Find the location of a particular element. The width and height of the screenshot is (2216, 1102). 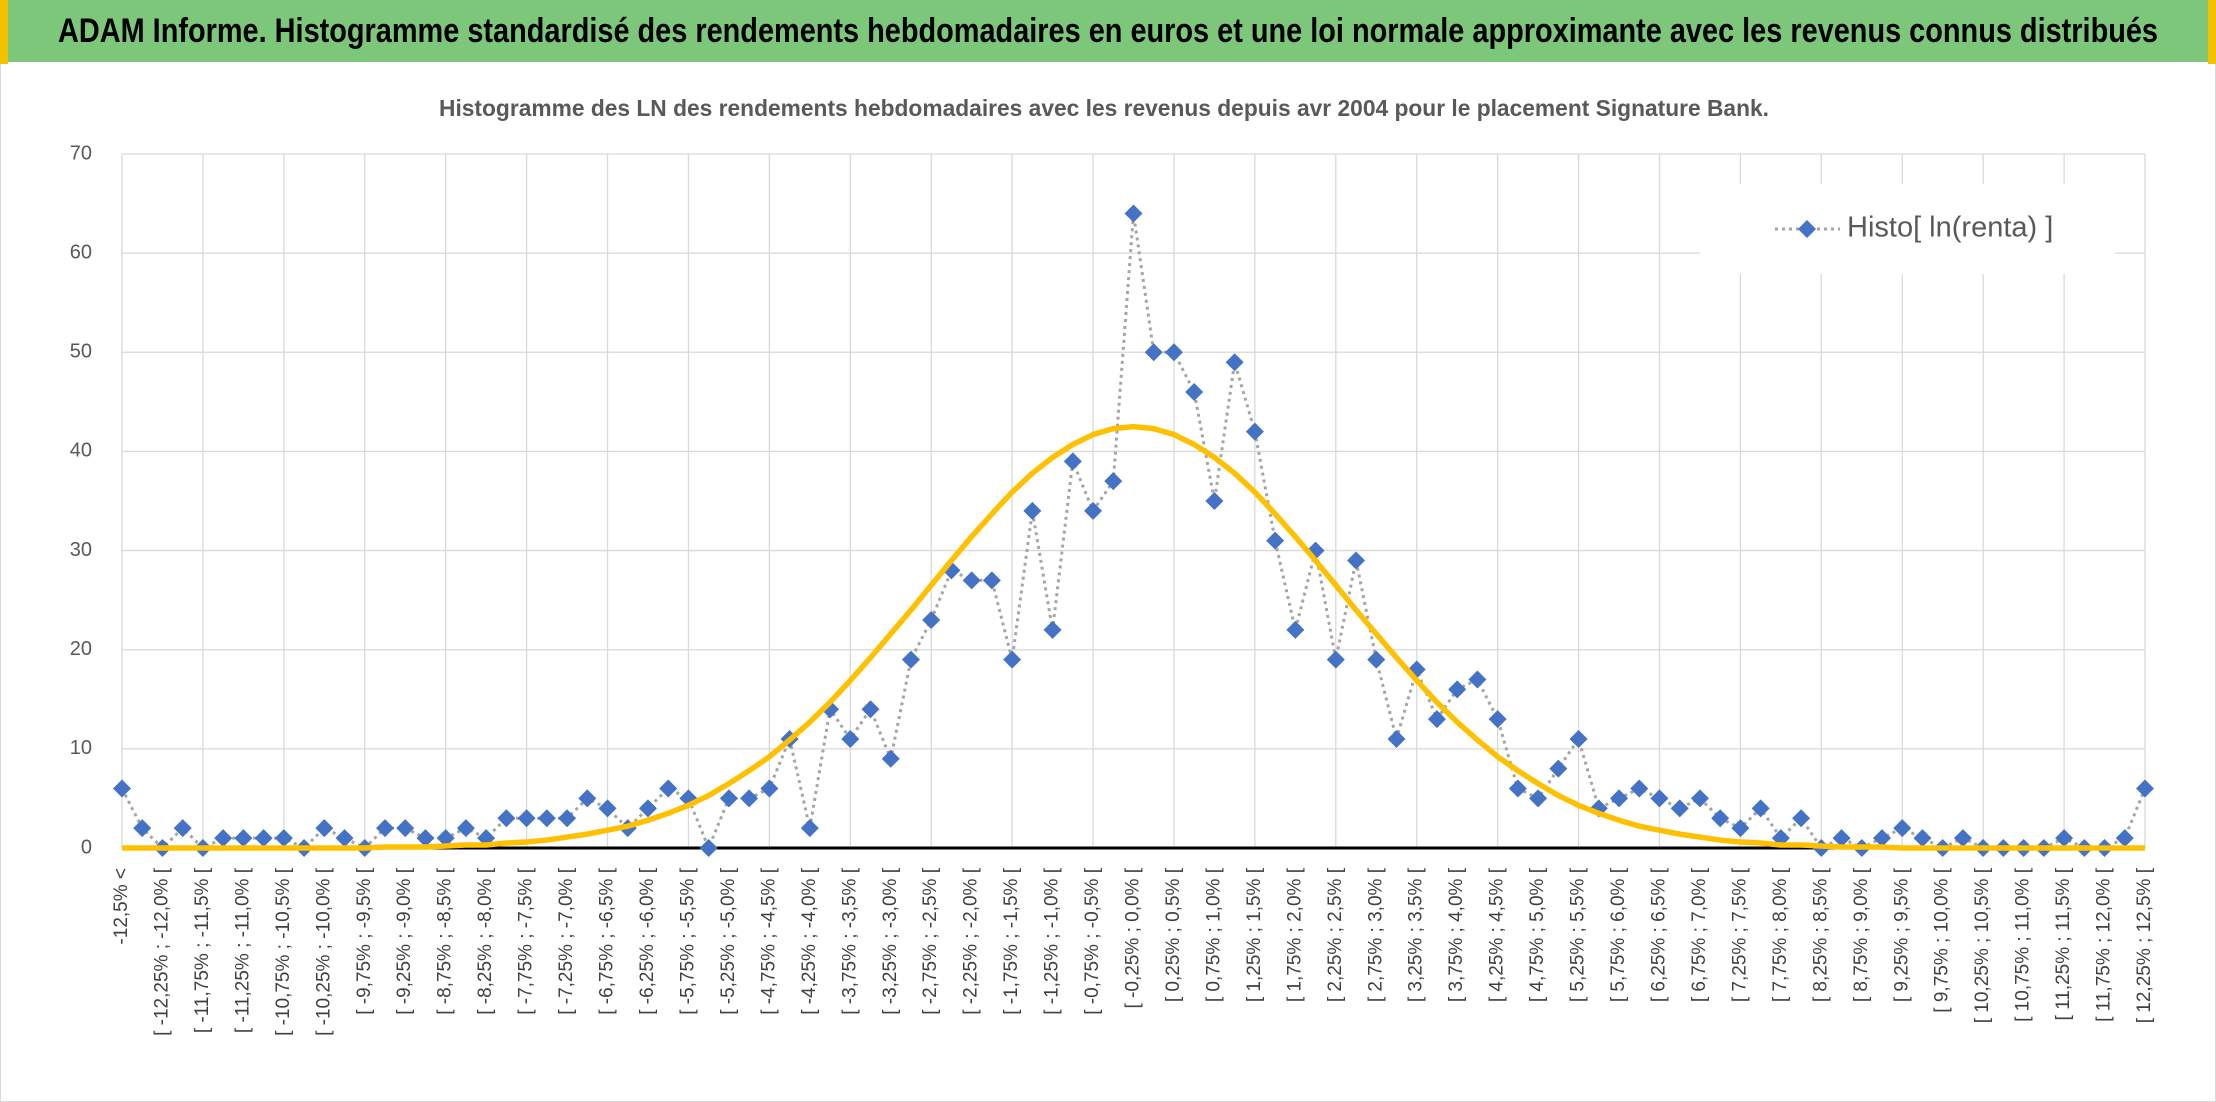

x-tick-label: [ -4,75% ; -4,5% [ is located at coordinates (768, 941).